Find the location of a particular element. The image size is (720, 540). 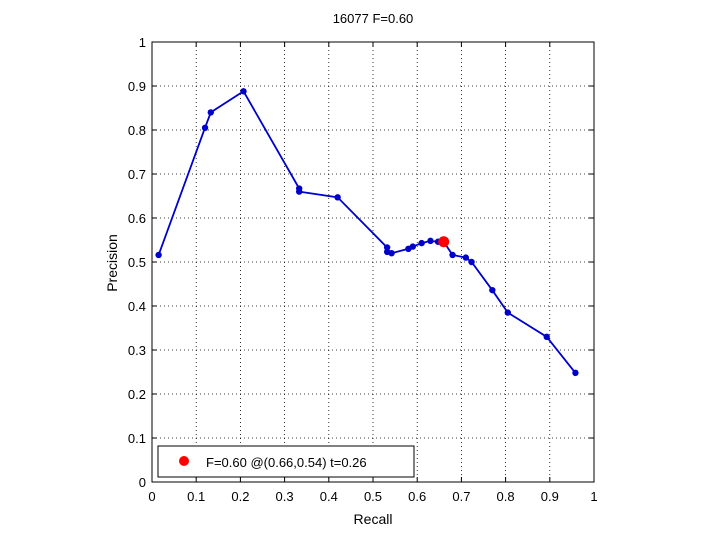

x-tick-label: 0.2 is located at coordinates (240, 496).